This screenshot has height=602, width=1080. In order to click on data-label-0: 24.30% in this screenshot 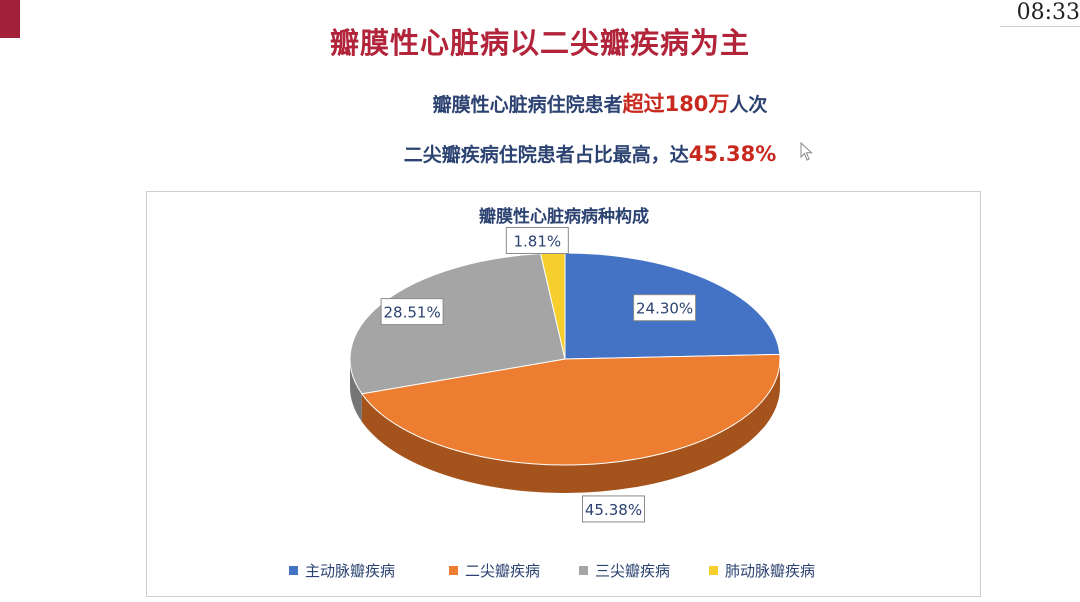, I will do `click(664, 309)`.